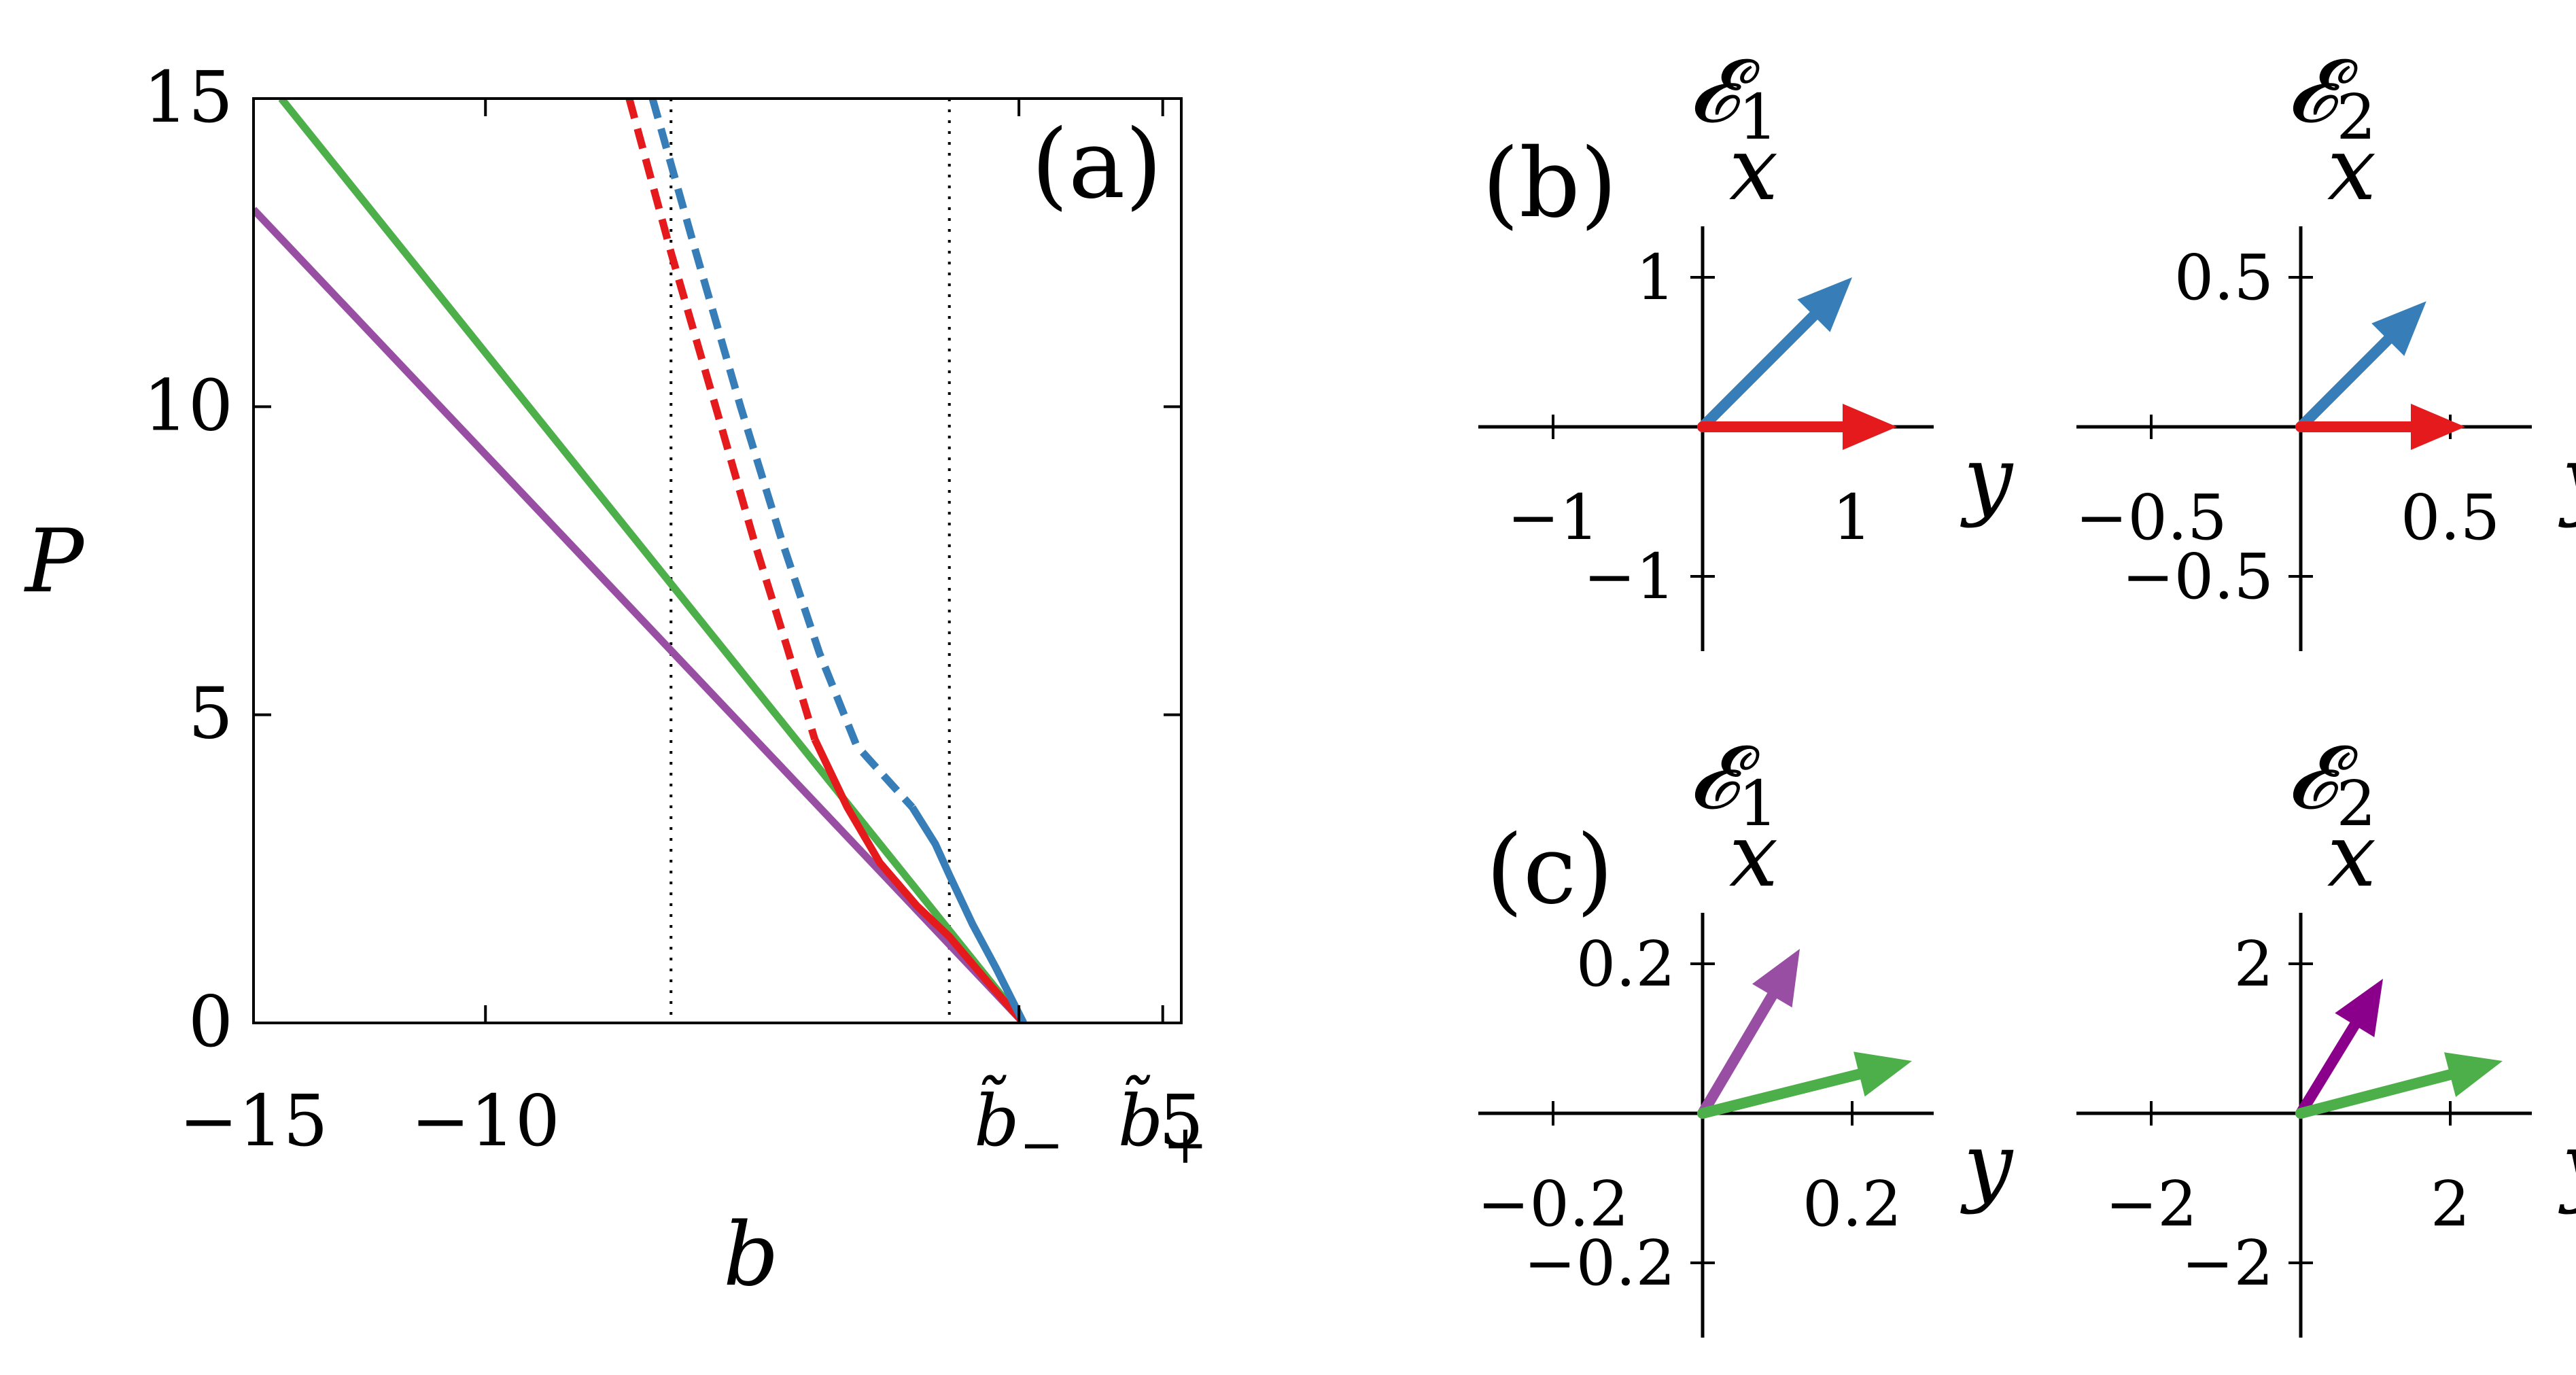 This screenshot has width=2576, height=1375. I want to click on panel-label: (c), so click(1550, 870).